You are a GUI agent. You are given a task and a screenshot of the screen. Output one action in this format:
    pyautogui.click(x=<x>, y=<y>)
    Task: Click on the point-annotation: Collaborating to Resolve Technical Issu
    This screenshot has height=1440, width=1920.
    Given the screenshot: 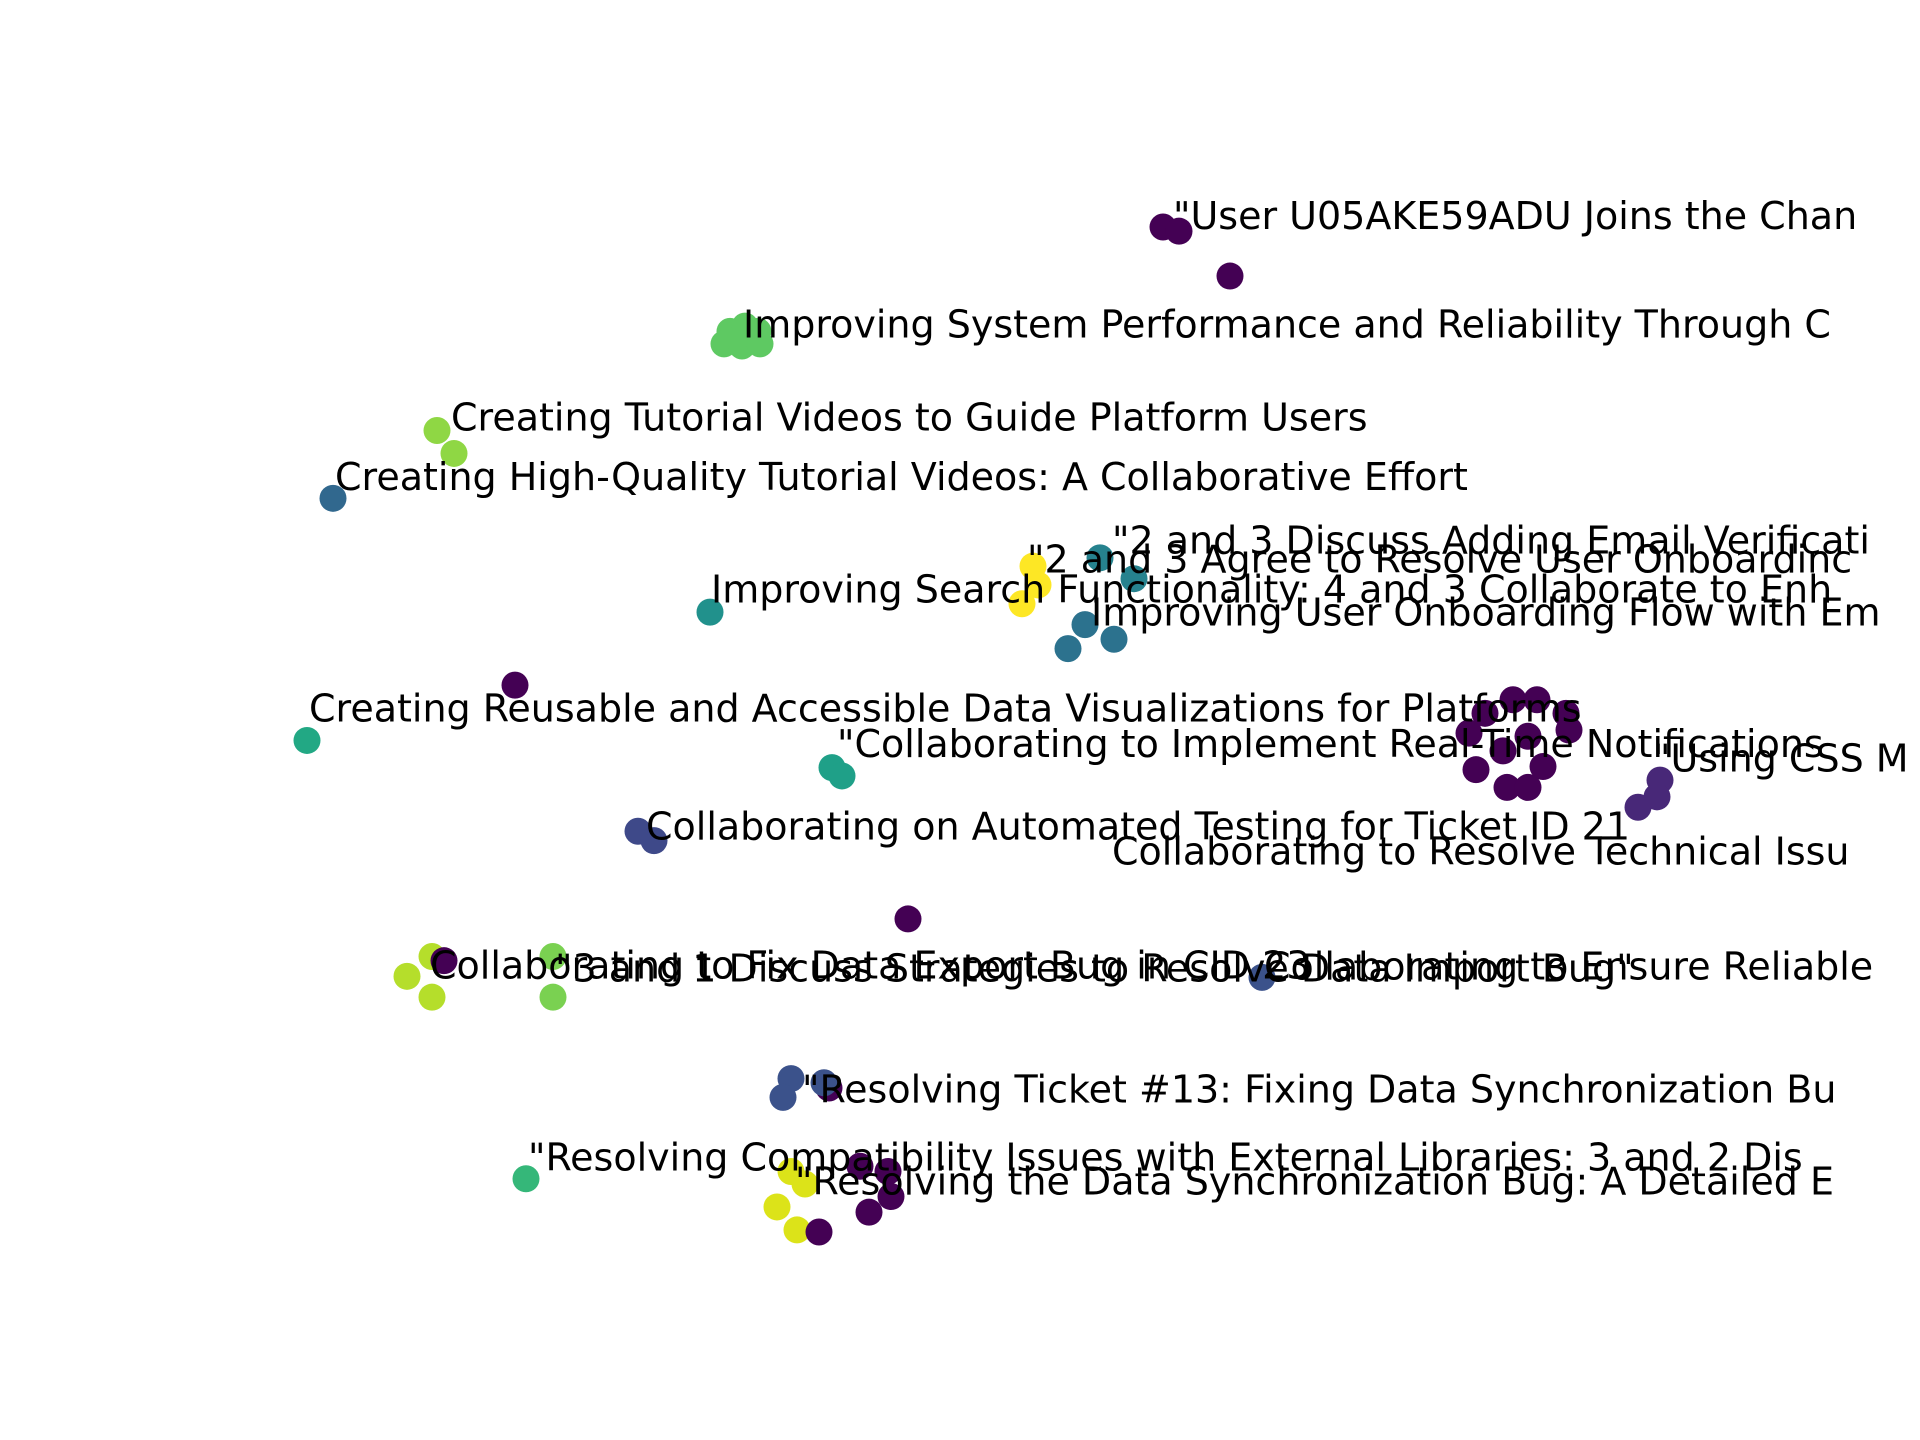 What is the action you would take?
    pyautogui.click(x=1481, y=852)
    